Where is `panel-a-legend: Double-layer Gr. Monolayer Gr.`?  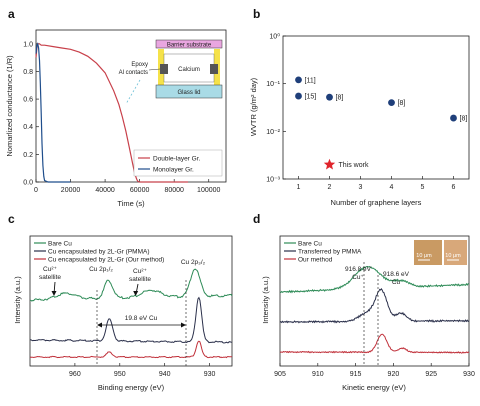 panel-a-legend: Double-layer Gr. Monolayer Gr. is located at coordinates (178, 163).